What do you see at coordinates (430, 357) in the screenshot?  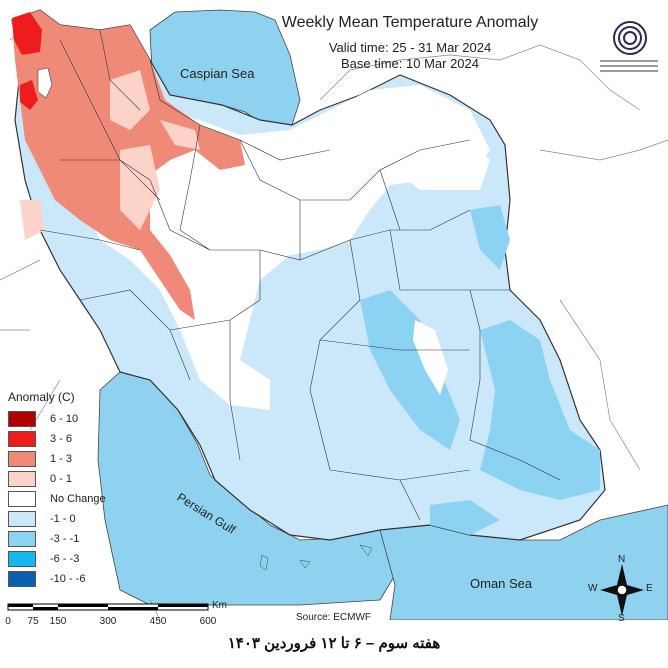 I see `no-change-lens` at bounding box center [430, 357].